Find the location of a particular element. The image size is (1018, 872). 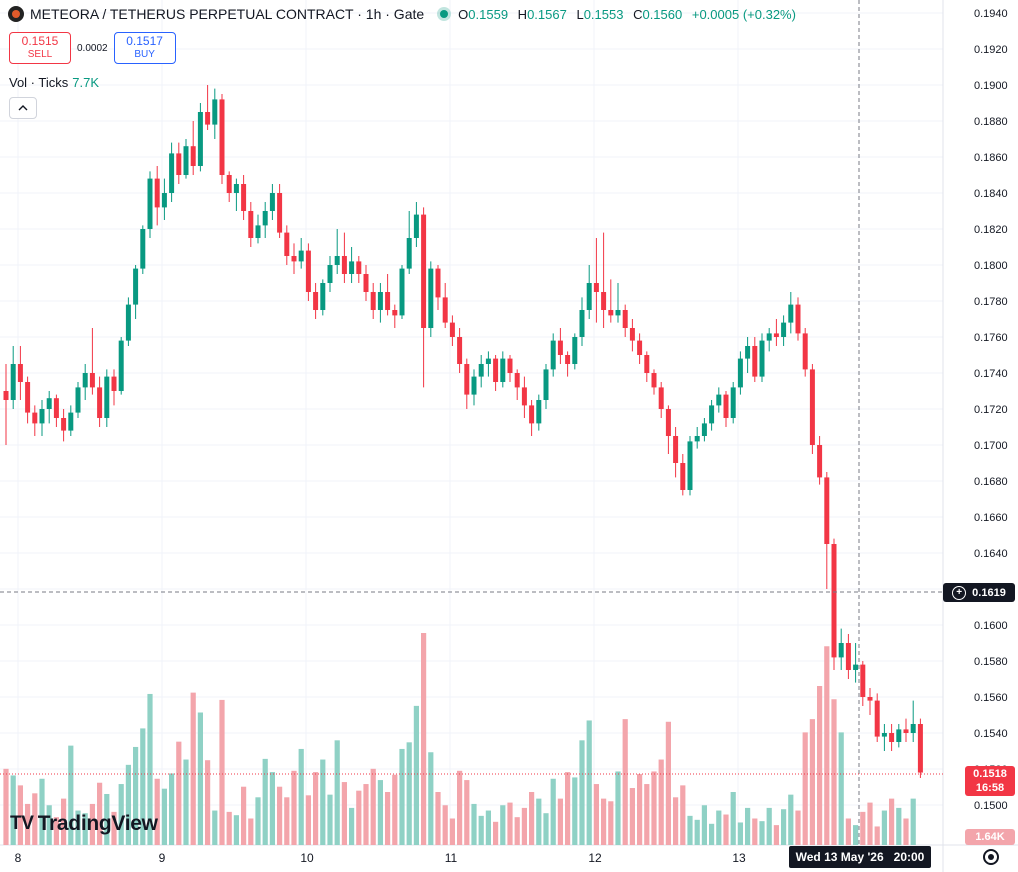

sell-button: 0.1515 SELL is located at coordinates (40, 48).